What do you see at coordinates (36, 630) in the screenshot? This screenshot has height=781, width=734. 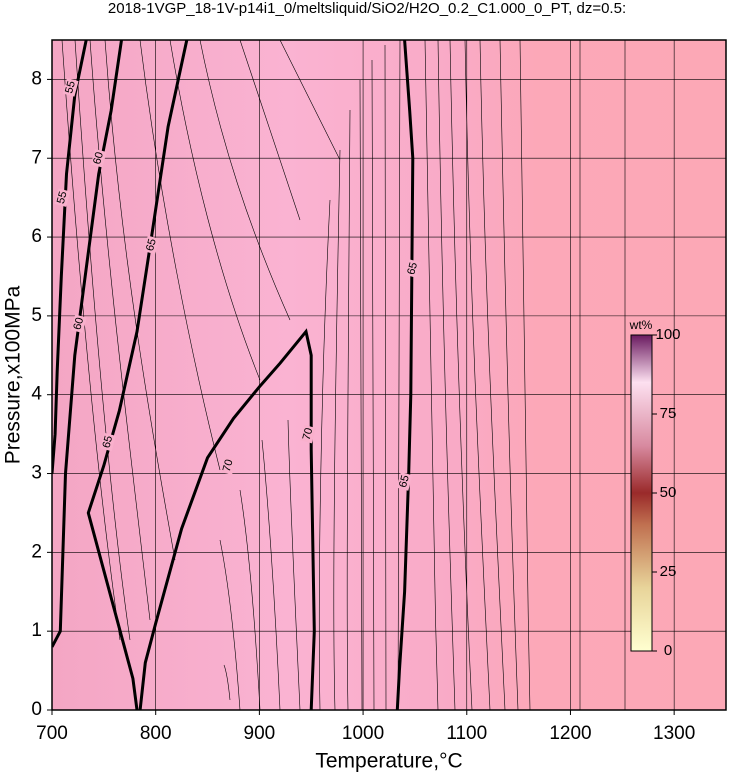 I see `y-tick-label: 1` at bounding box center [36, 630].